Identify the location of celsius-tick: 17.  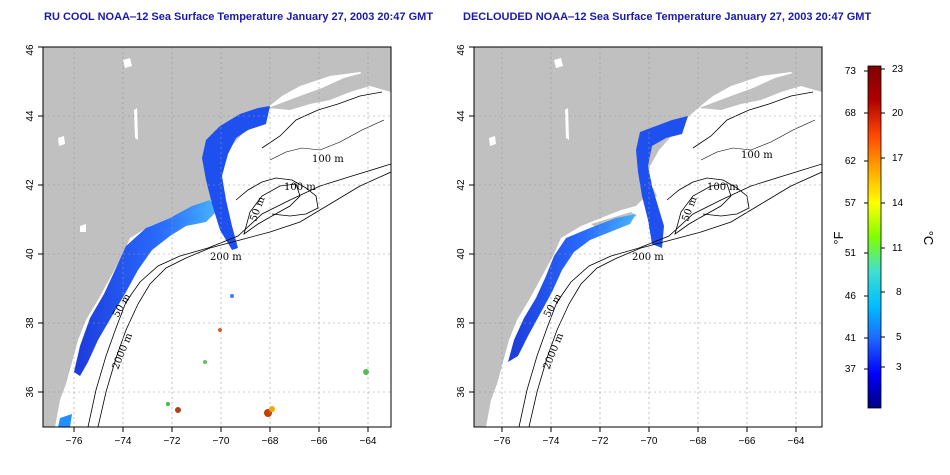
(898, 158).